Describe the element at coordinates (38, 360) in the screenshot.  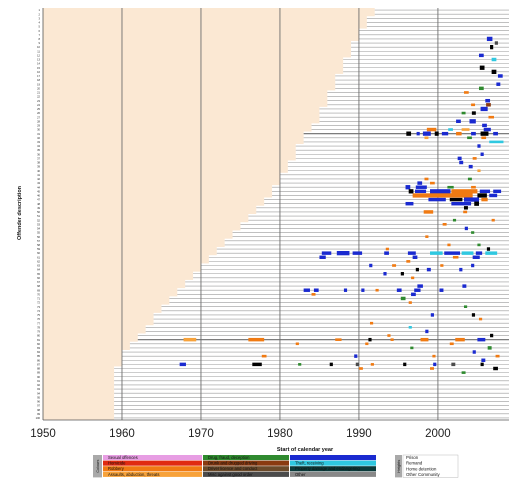
I see `row-label: 86` at that location.